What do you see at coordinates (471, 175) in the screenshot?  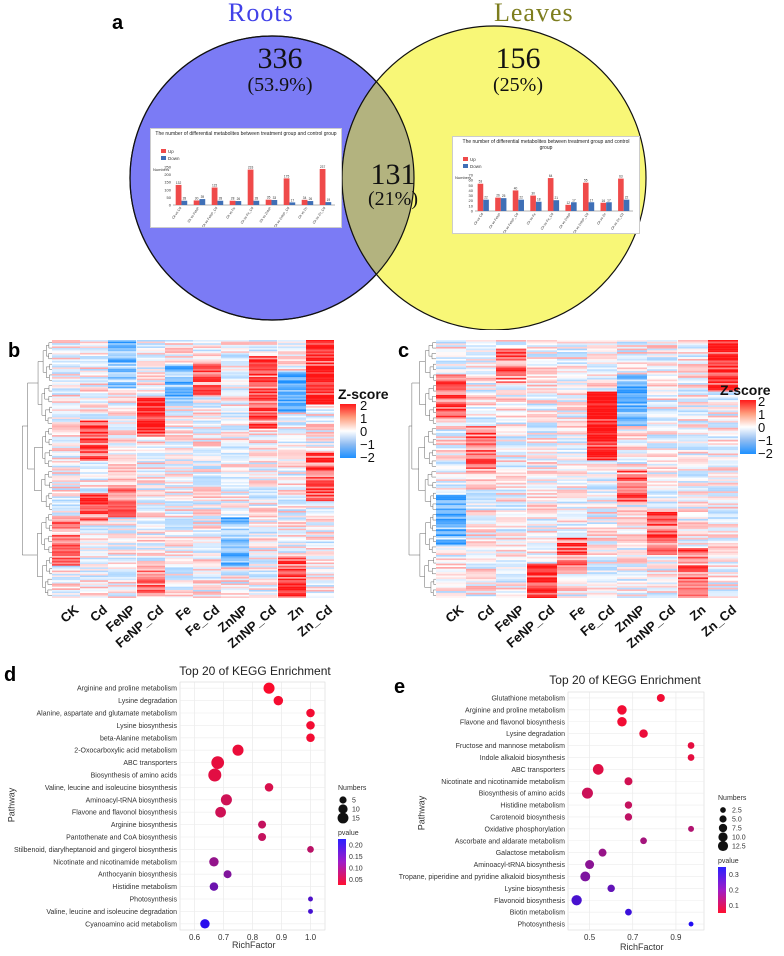 I see `leaves-inset-ytick: 70` at bounding box center [471, 175].